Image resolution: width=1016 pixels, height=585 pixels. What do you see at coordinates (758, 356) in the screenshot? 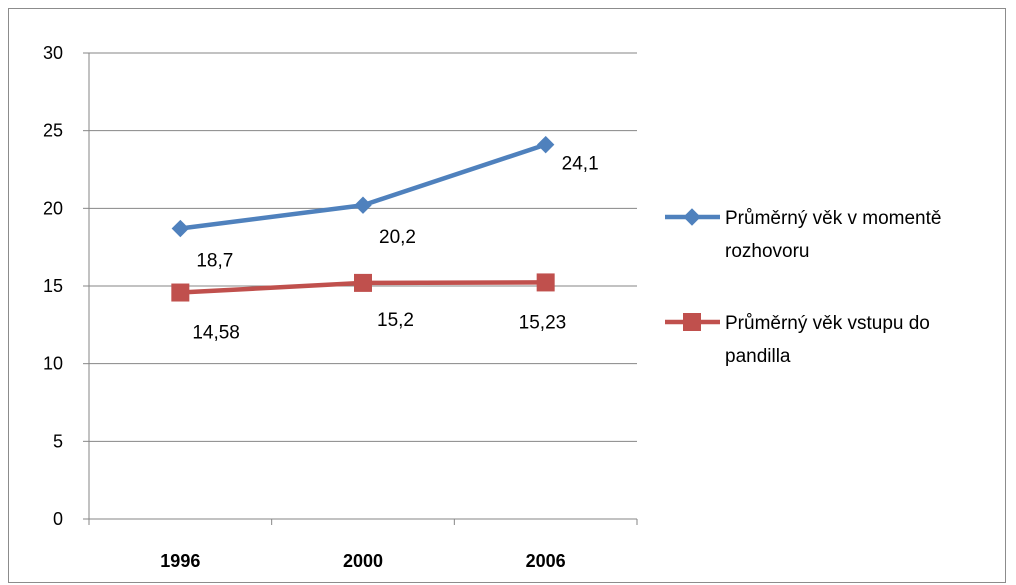
I see `legend-label: pandilla` at bounding box center [758, 356].